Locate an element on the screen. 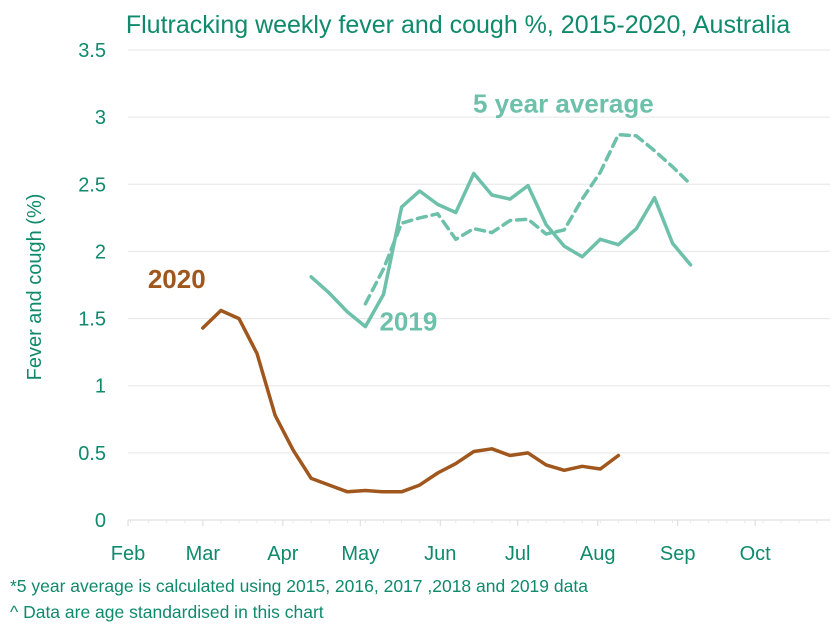  x-tick-label: Mar is located at coordinates (203, 554).